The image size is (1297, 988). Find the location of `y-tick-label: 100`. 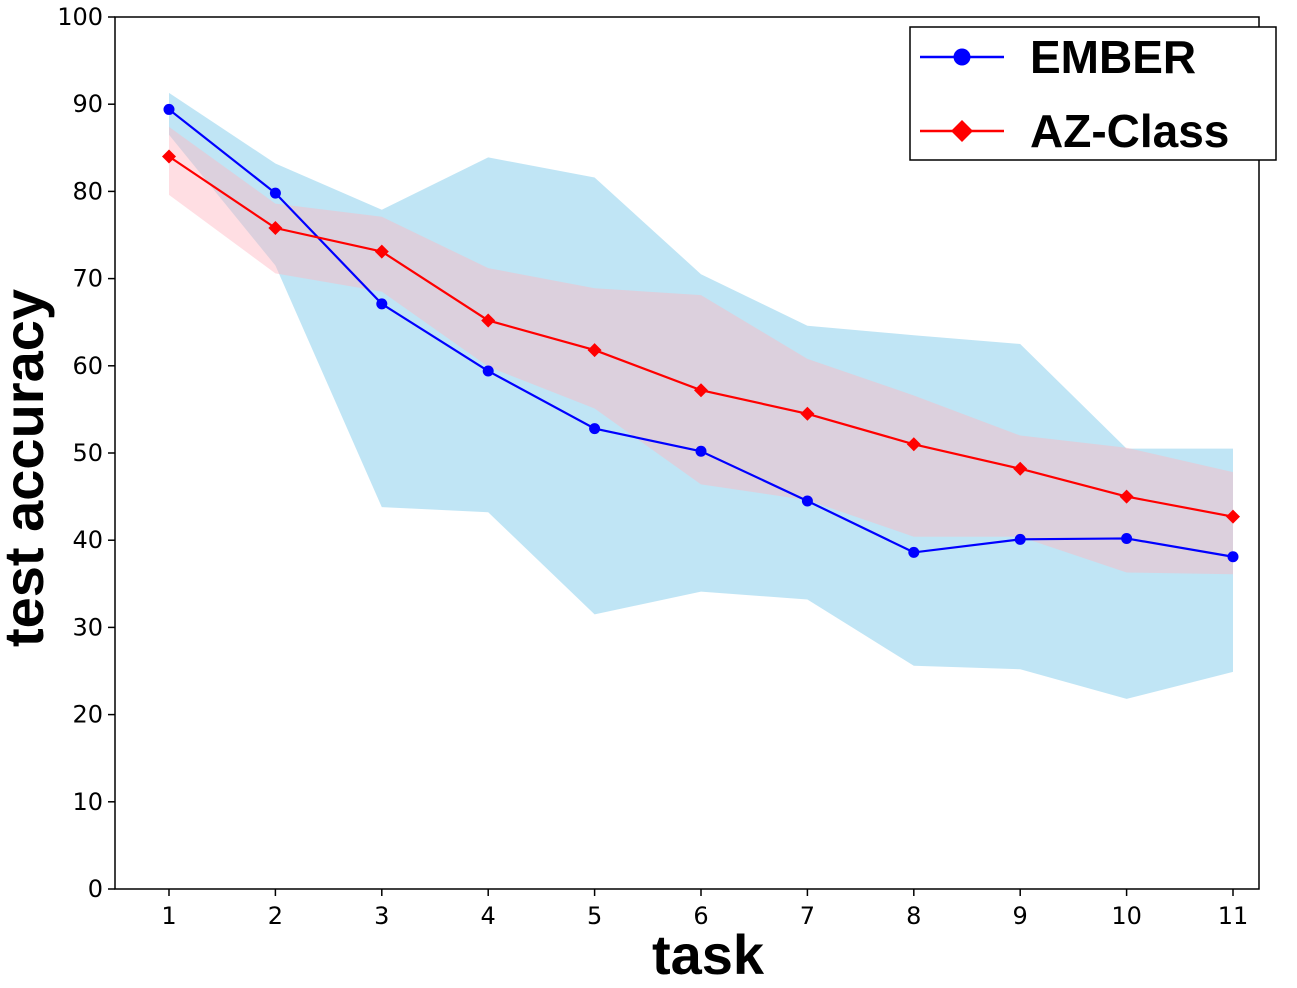

y-tick-label: 100 is located at coordinates (80, 17).